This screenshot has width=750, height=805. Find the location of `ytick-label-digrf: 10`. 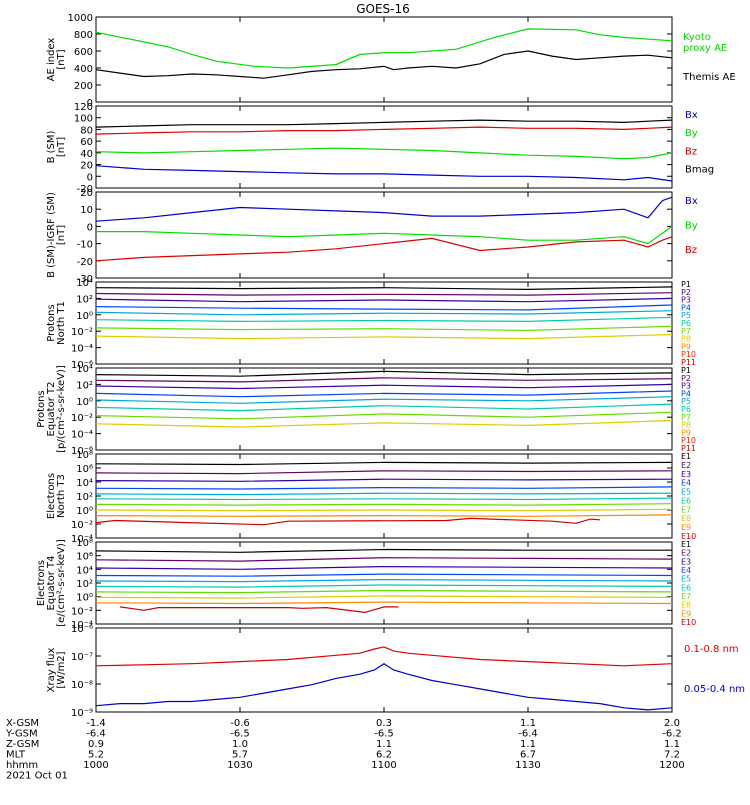

ytick-label-digrf: 10 is located at coordinates (86, 210).